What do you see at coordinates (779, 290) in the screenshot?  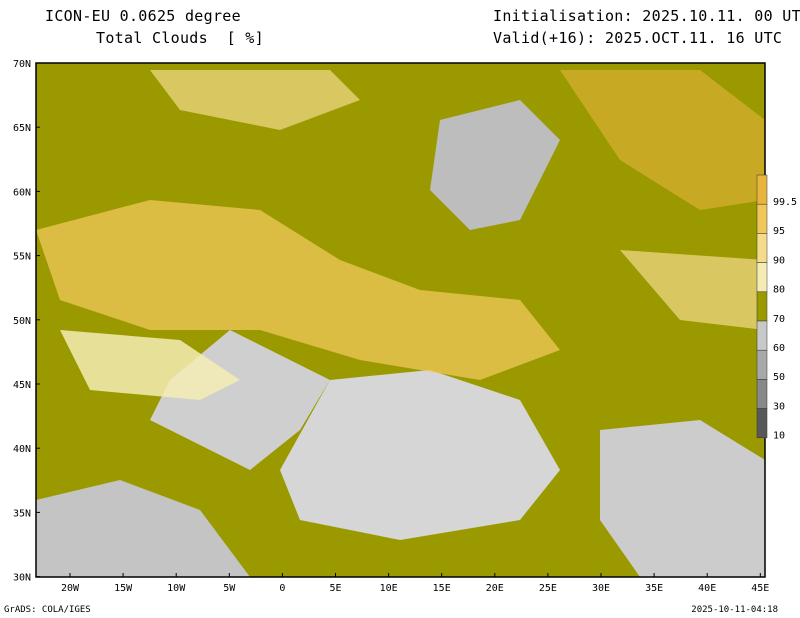 I see `colorbar-label: 80` at bounding box center [779, 290].